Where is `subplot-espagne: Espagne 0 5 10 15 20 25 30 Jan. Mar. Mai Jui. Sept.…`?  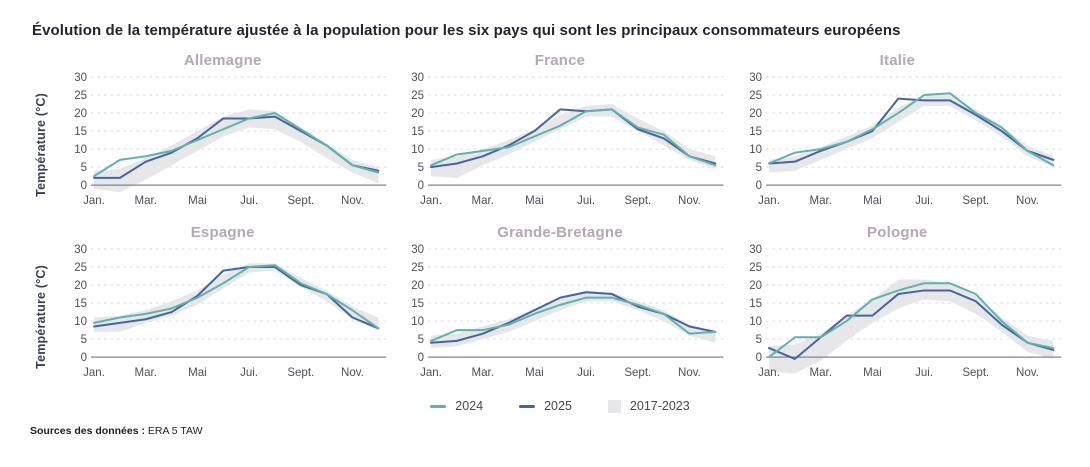 subplot-espagne: Espagne 0 5 10 15 20 25 30 Jan. Mar. Mai Jui. Sept.… is located at coordinates (222, 309).